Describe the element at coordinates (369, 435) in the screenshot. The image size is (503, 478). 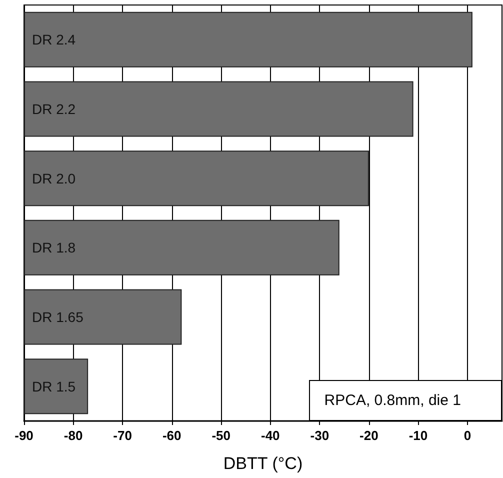
I see `x-tick-label: -20` at that location.